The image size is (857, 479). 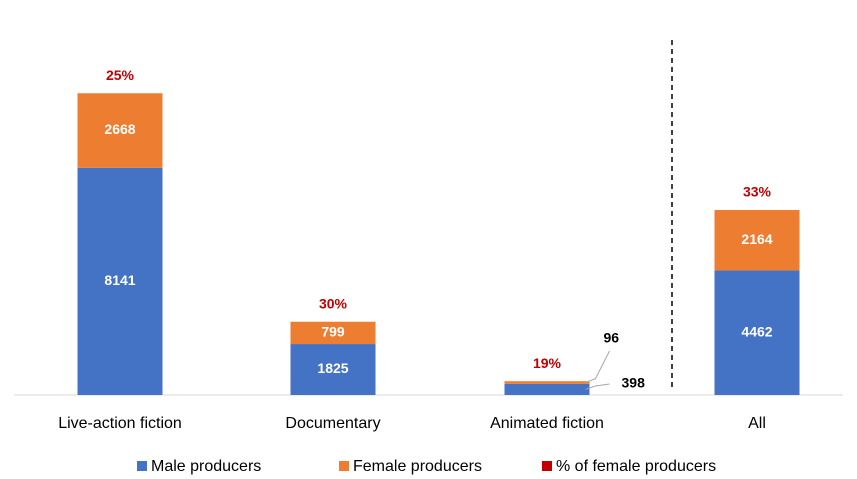 I want to click on percent-label: 25%, so click(x=120, y=75).